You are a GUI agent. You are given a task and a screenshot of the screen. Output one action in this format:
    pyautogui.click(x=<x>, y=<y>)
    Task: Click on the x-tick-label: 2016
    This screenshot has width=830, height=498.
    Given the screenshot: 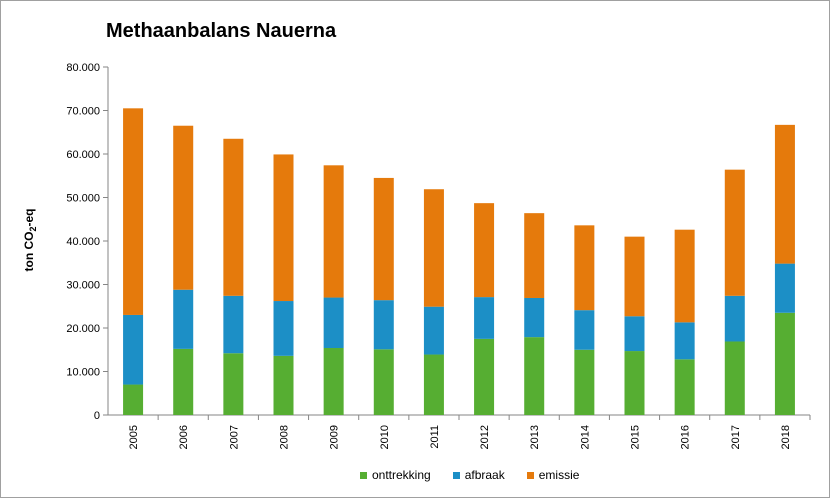 What is the action you would take?
    pyautogui.click(x=686, y=437)
    